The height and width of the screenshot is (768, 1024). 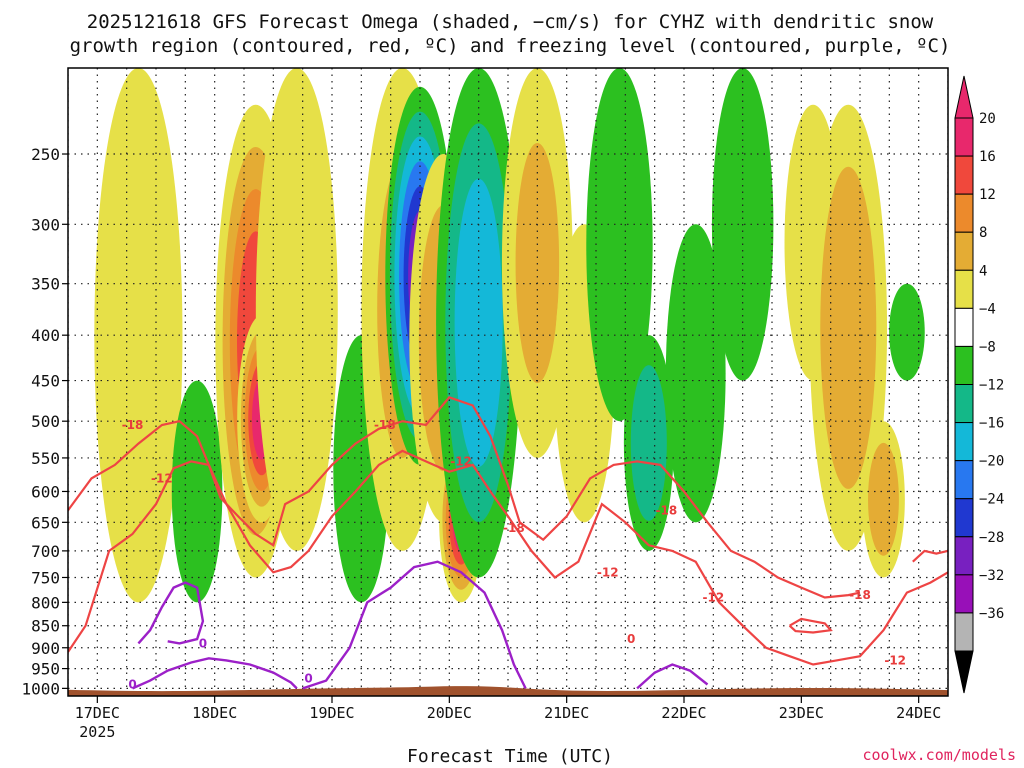 What do you see at coordinates (801, 713) in the screenshot?
I see `x-tick-label: 23DEC` at bounding box center [801, 713].